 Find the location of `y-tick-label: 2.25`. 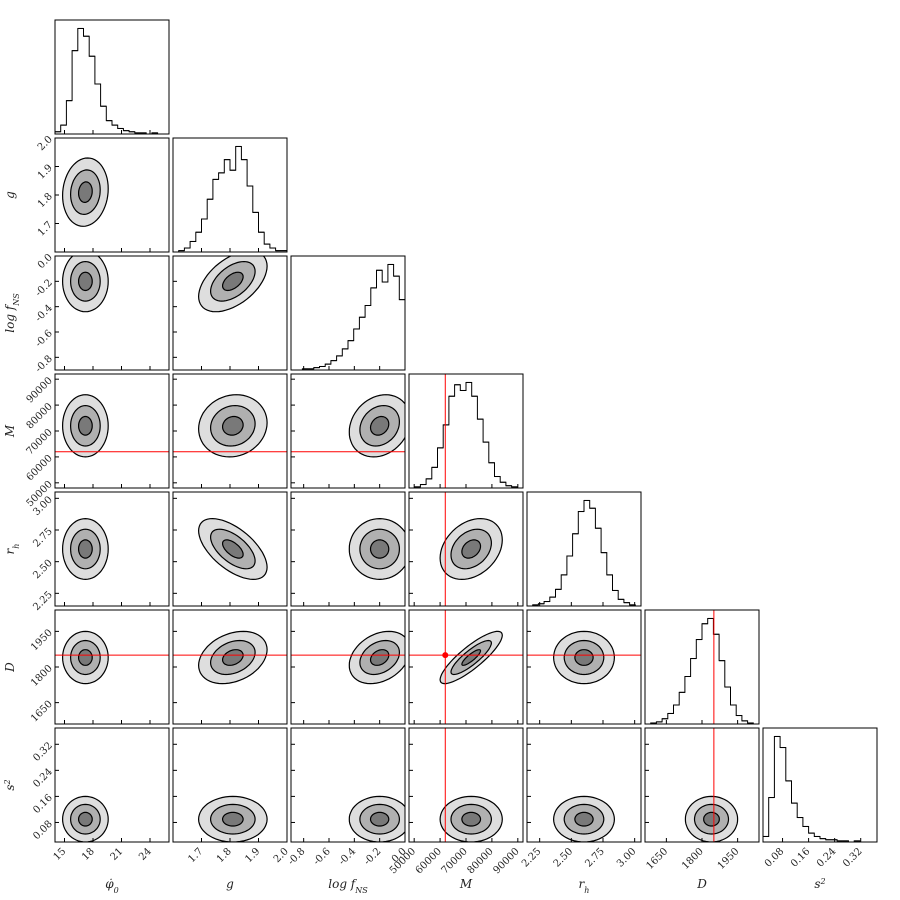

y-tick-label: 2.25 is located at coordinates (43, 601).